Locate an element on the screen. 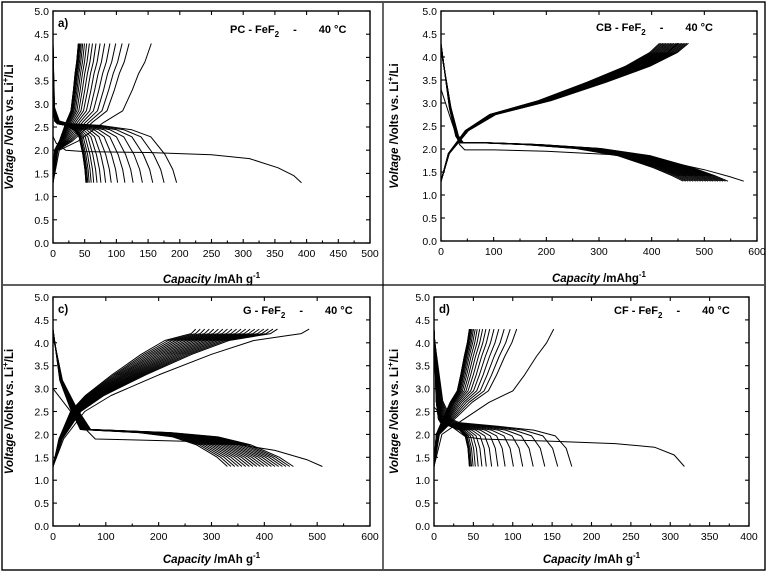 This screenshot has width=767, height=572. panel-title: CF - FeF2 - 40 °C is located at coordinates (672, 312).